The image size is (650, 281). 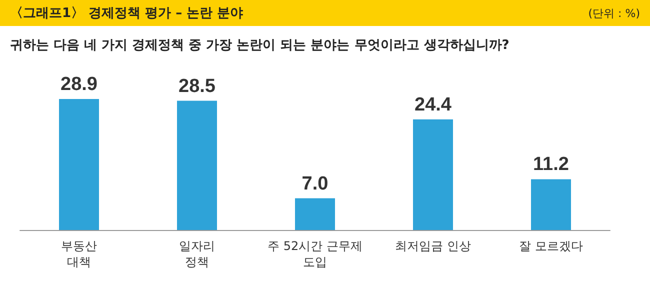 I want to click on data-label: 7.0, so click(x=315, y=183).